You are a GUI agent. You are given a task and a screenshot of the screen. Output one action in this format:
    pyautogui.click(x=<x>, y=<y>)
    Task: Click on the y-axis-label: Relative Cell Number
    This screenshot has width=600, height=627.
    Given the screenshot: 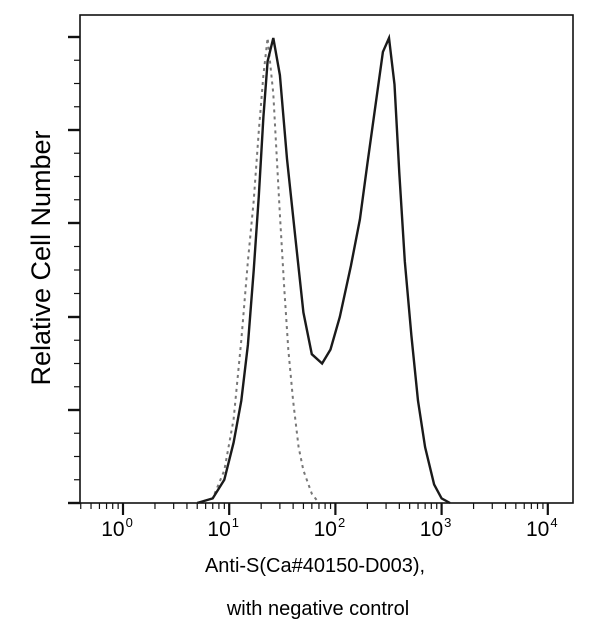 What is the action you would take?
    pyautogui.click(x=41, y=257)
    